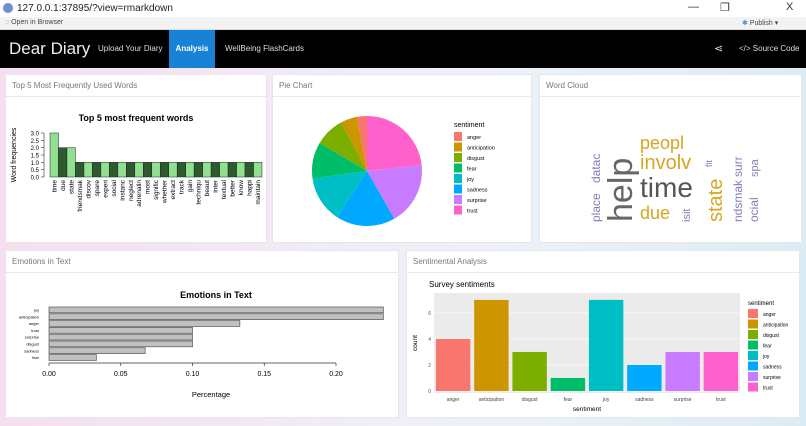 The height and width of the screenshot is (426, 806). I want to click on x-tick-label: neglect, so click(131, 190).